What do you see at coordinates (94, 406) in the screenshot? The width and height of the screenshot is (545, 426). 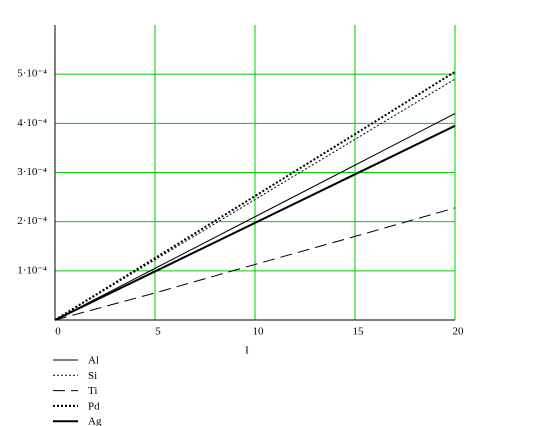 I see `legend-label: Pd` at bounding box center [94, 406].